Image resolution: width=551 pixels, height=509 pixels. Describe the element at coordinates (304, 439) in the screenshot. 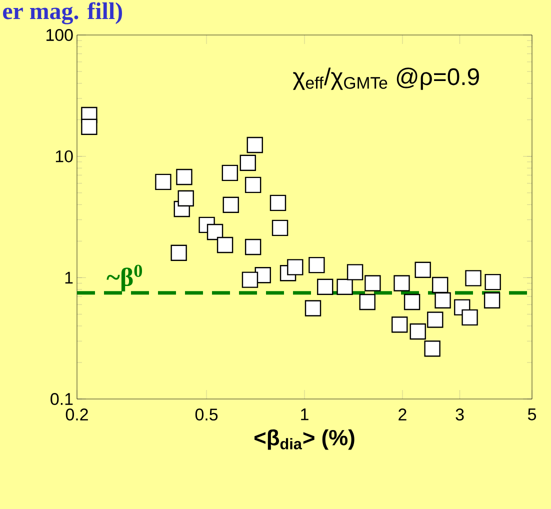

I see `x-axis-title: <β$_{dia}$> (%)` at that location.